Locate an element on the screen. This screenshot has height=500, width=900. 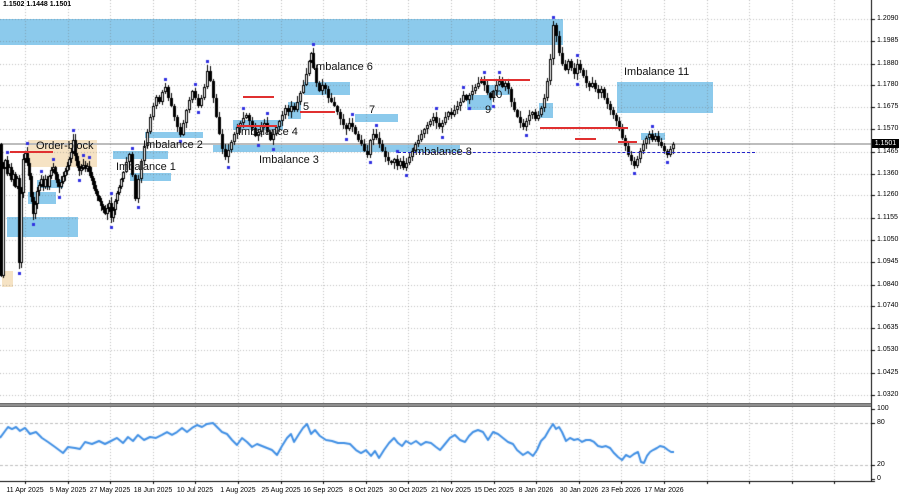
imbalance-3-label: Imbalance 3 is located at coordinates (289, 160).